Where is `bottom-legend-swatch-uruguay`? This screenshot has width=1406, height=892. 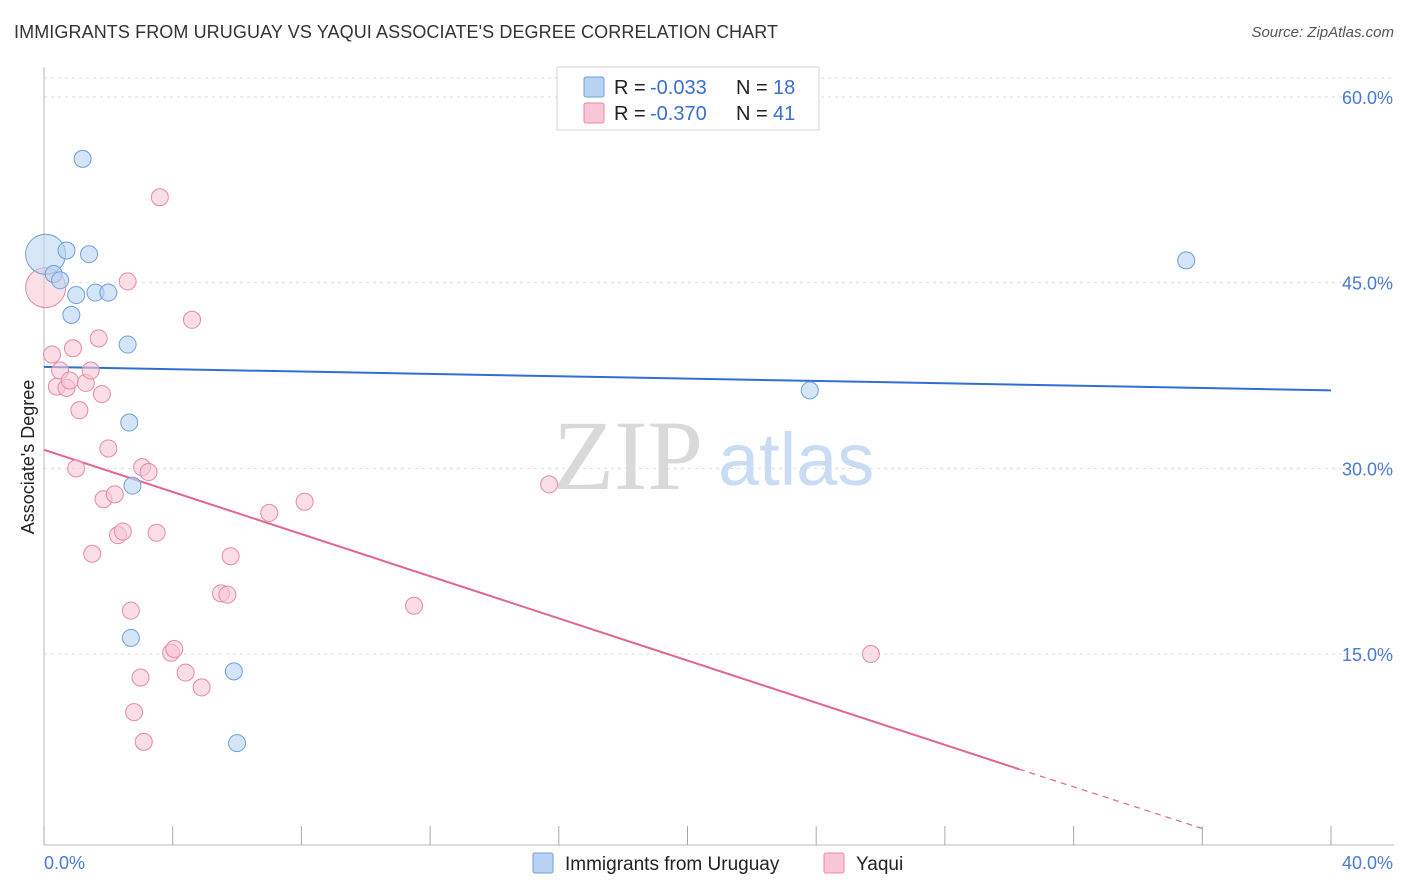 bottom-legend-swatch-uruguay is located at coordinates (543, 863).